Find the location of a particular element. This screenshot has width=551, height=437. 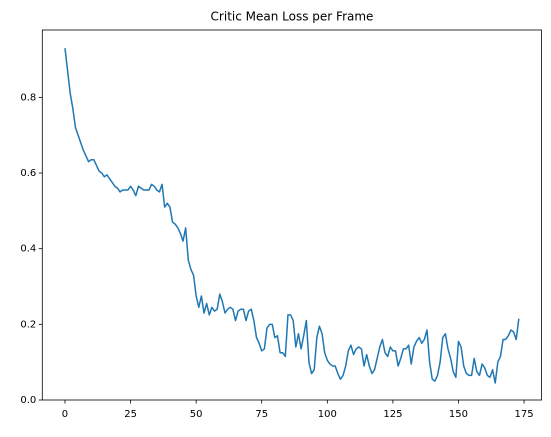

y-tick-label: 0.4 is located at coordinates (28, 249).